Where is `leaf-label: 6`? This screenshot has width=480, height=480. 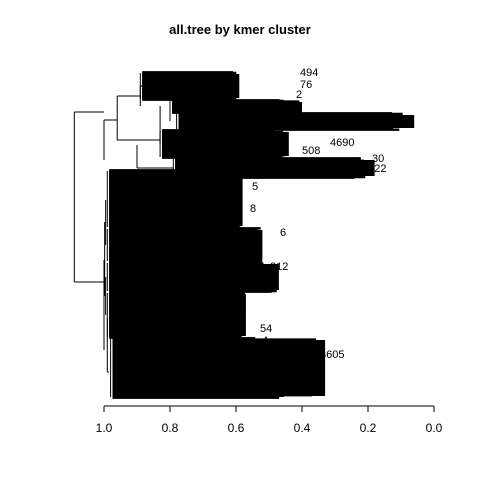 leaf-label: 6 is located at coordinates (283, 233).